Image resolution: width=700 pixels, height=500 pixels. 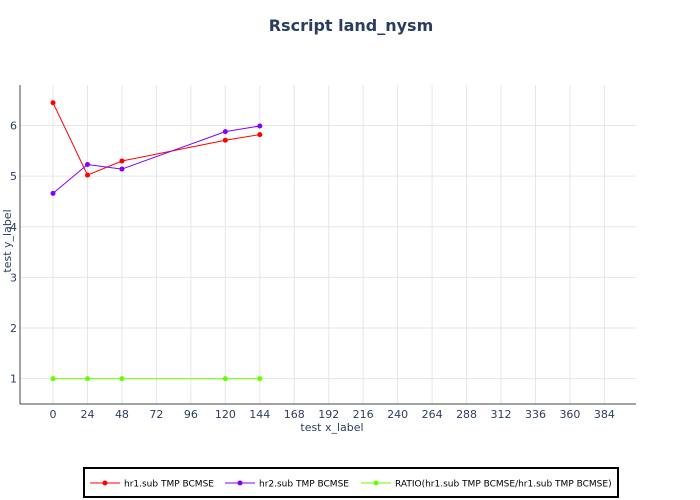 I want to click on x-axis-label: test x_label, so click(x=331, y=427).